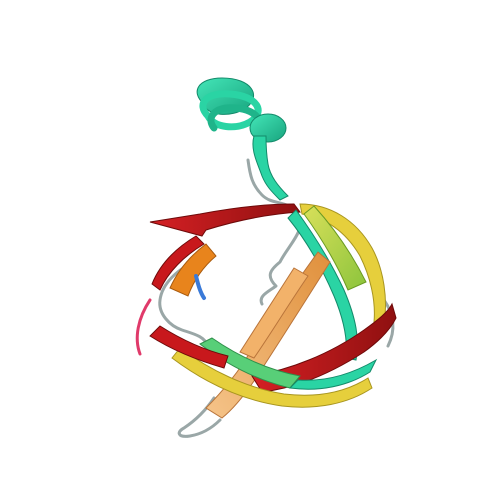 The image size is (500, 500). I want to click on beta-strand-red-left, so click(178, 263).